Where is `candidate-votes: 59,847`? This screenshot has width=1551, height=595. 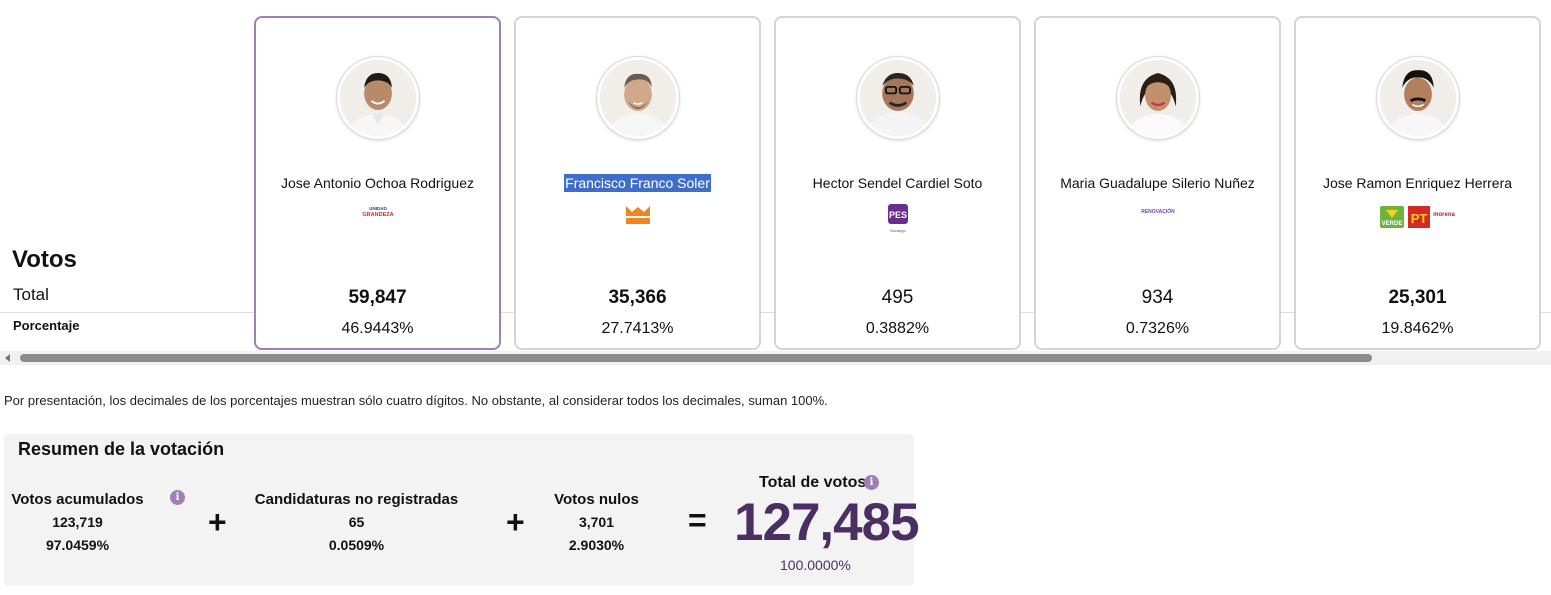 candidate-votes: 59,847 is located at coordinates (377, 297).